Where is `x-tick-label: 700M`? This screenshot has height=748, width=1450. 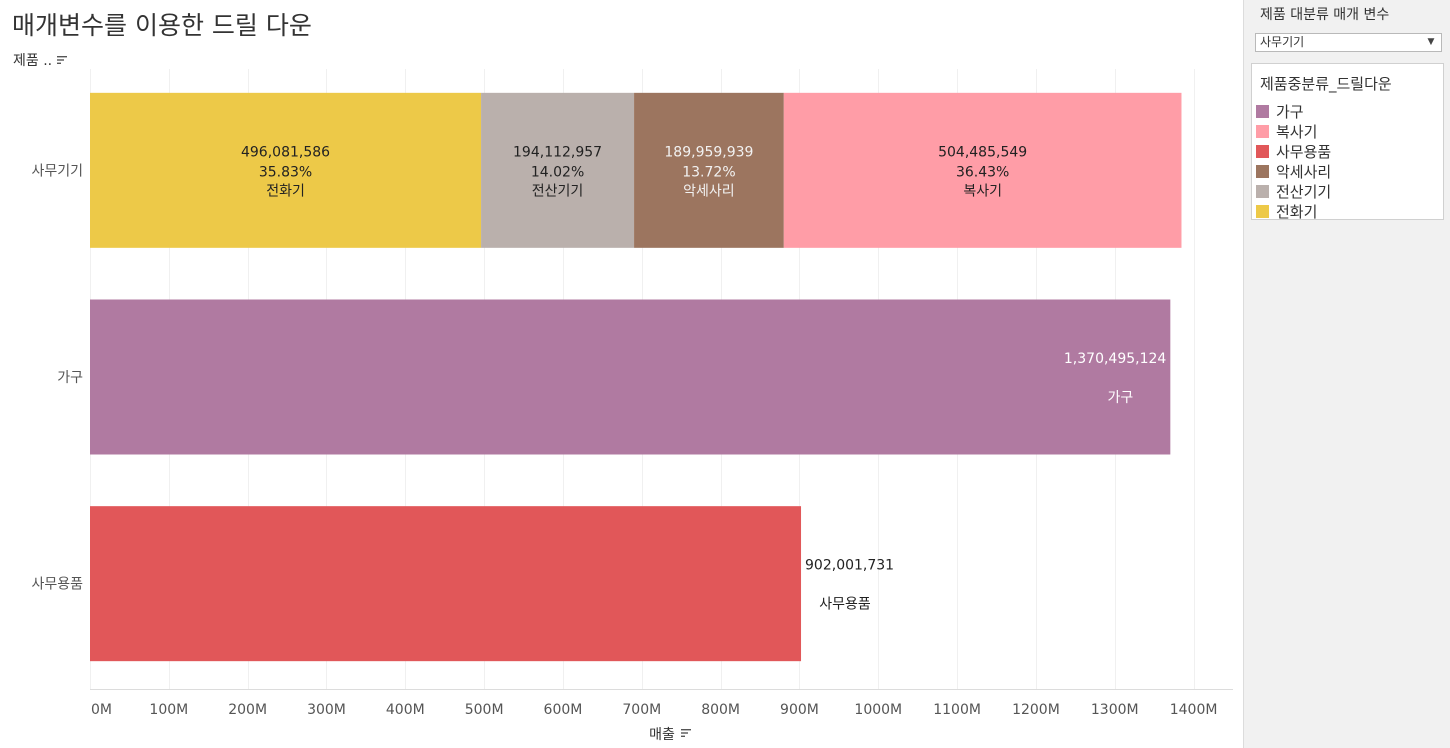
x-tick-label: 700M is located at coordinates (641, 710).